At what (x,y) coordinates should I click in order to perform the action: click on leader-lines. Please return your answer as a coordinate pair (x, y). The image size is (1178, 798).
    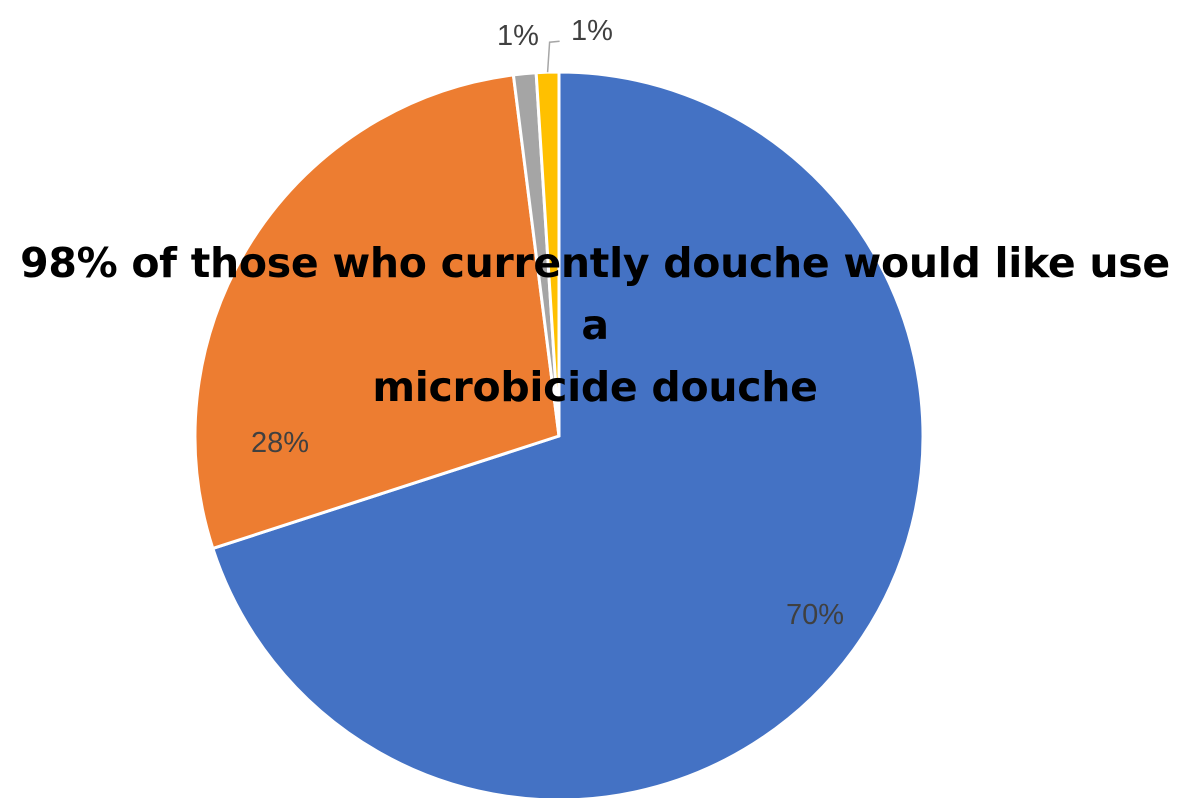
    Looking at the image, I should click on (553, 56).